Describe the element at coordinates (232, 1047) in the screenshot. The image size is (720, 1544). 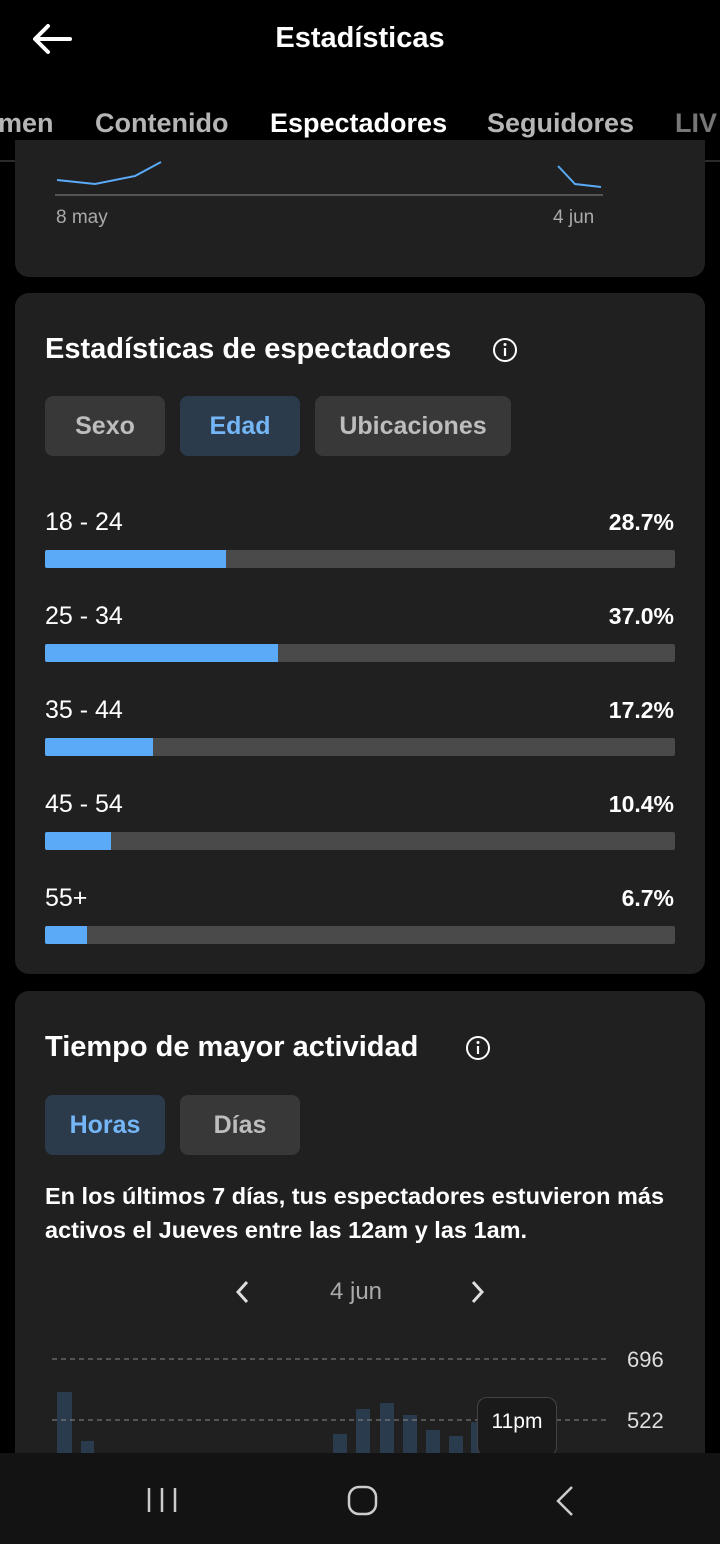
I see `card-title: Tiempo de mayor actividad` at that location.